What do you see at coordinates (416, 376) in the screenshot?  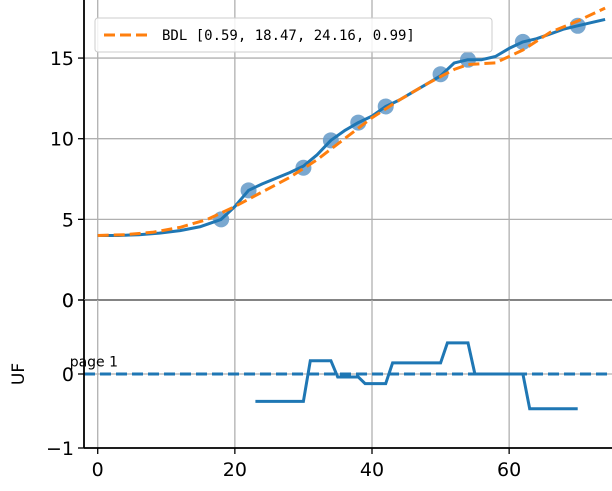 I see `uf-step-line` at bounding box center [416, 376].